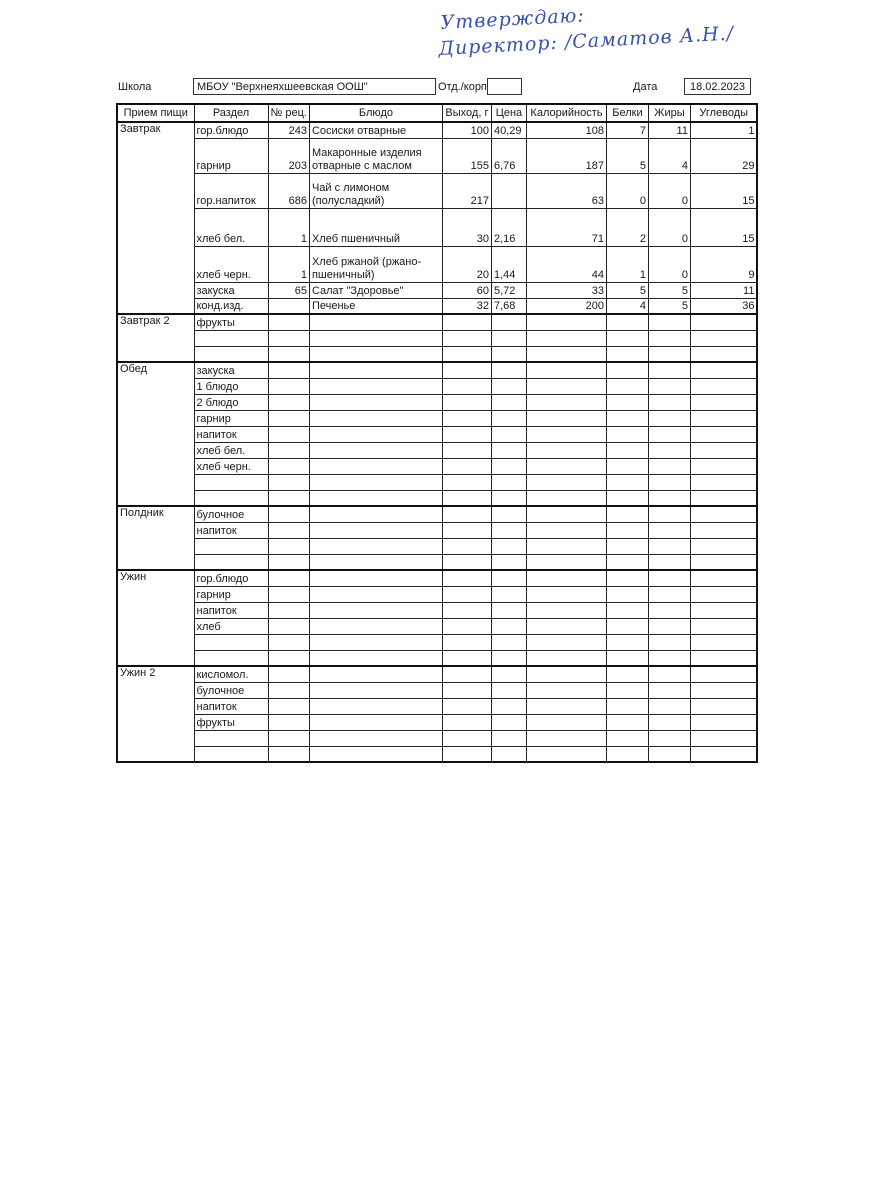  Describe the element at coordinates (231, 594) in the screenshot. I see `cell-section: гарнир` at that location.